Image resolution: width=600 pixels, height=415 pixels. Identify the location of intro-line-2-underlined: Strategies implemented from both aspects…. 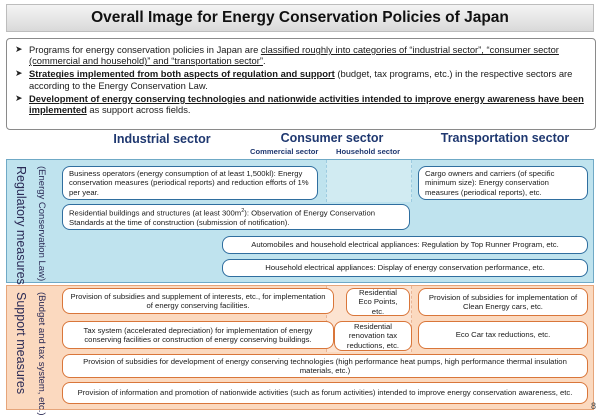
(182, 74).